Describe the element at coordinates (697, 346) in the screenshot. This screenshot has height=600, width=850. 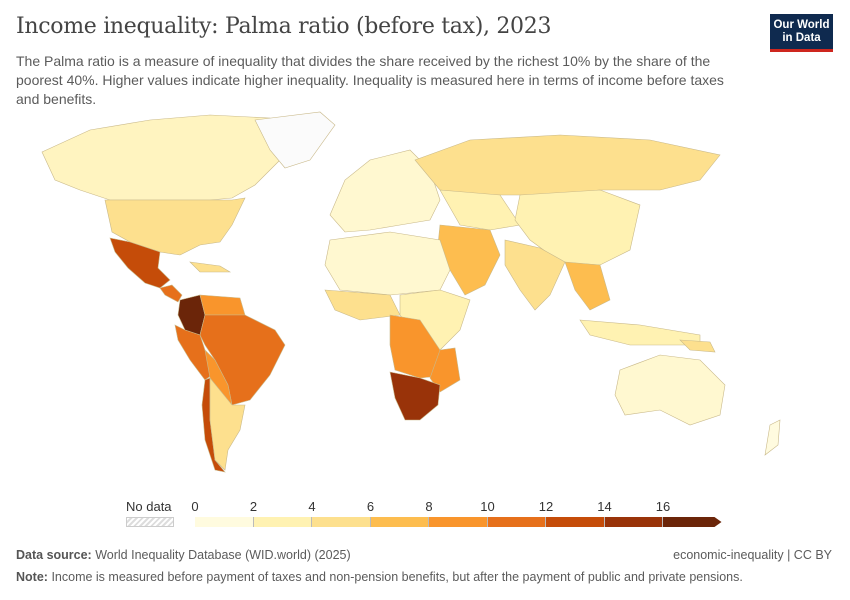
I see `region-png` at that location.